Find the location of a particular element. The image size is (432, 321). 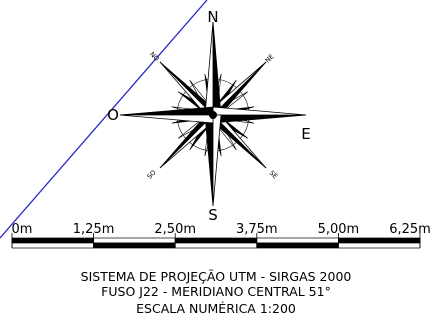

zone-caption: FUSO J22 - MERIDIANO CENTRAL 51° is located at coordinates (216, 291).